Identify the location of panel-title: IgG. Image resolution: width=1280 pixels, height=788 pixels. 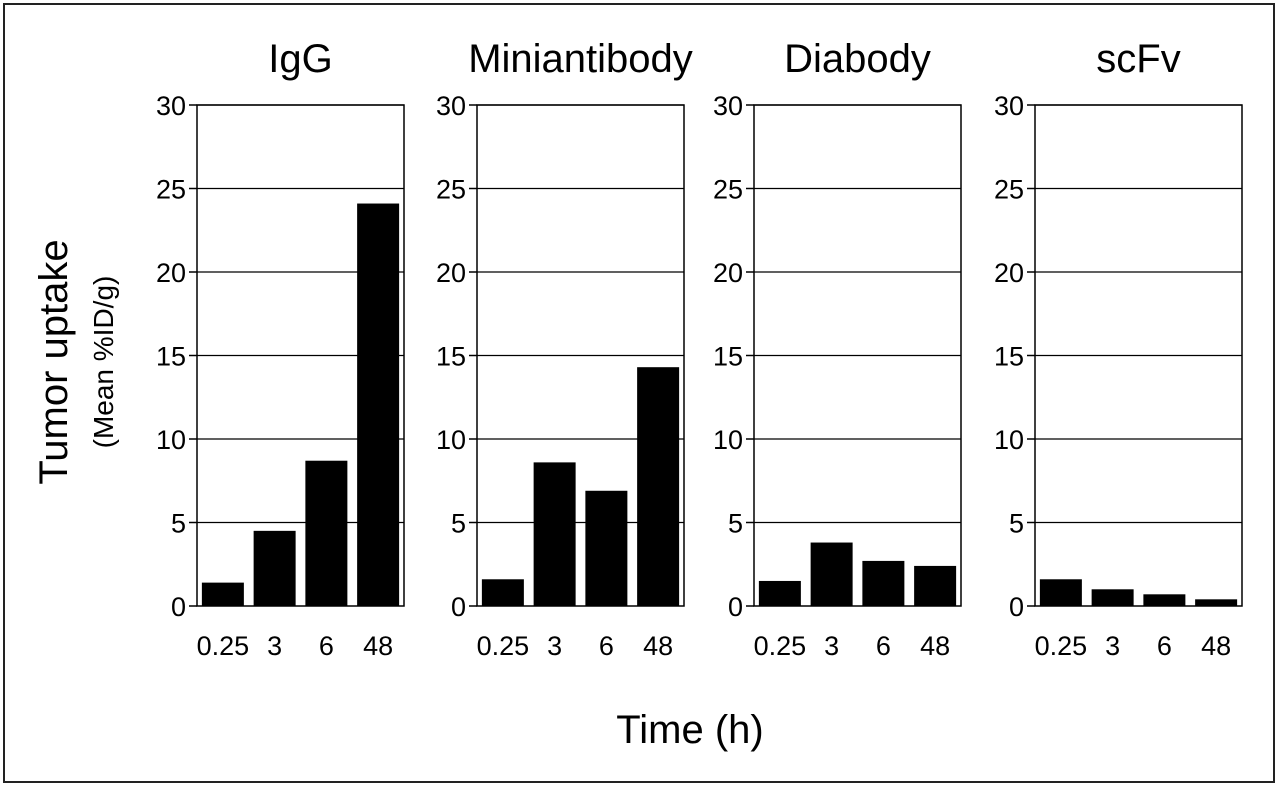
(300, 59).